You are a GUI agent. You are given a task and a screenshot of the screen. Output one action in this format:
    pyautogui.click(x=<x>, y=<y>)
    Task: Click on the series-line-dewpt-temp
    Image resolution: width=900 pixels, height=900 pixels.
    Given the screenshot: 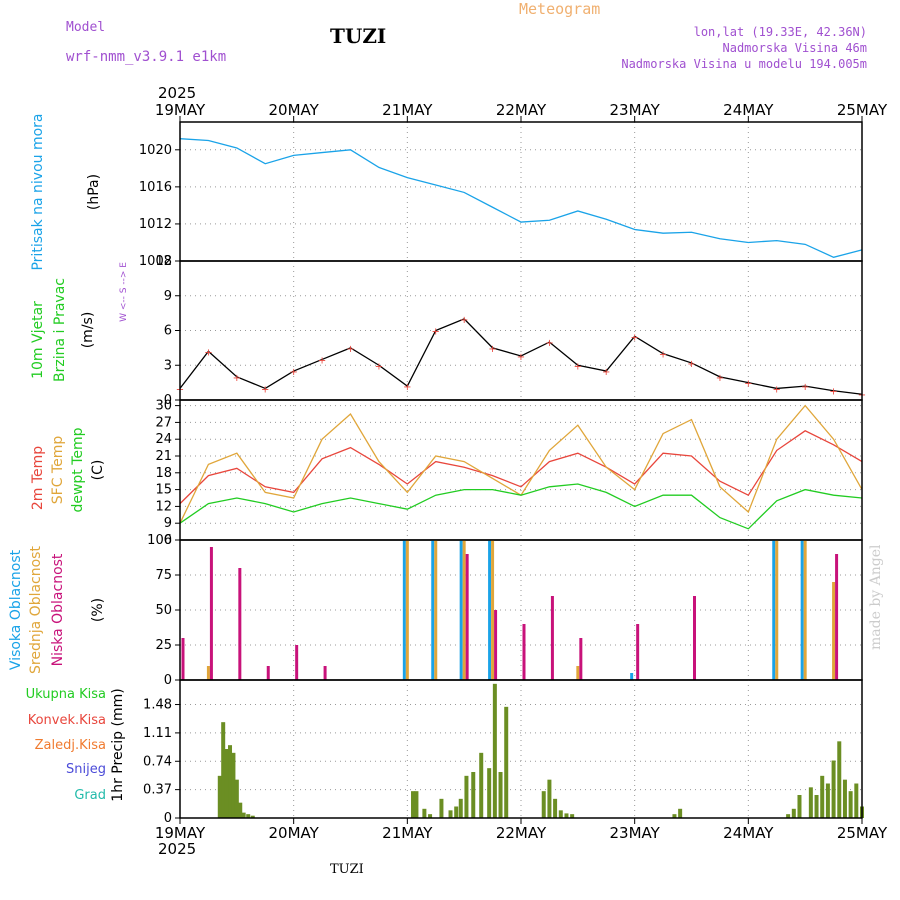 What is the action you would take?
    pyautogui.click(x=521, y=506)
    